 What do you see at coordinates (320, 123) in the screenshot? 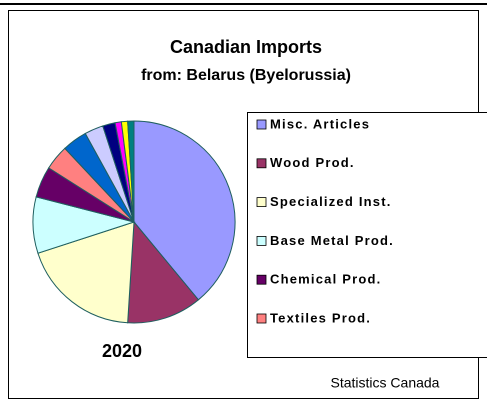
I see `legend-label: Misc. Articles` at bounding box center [320, 123].